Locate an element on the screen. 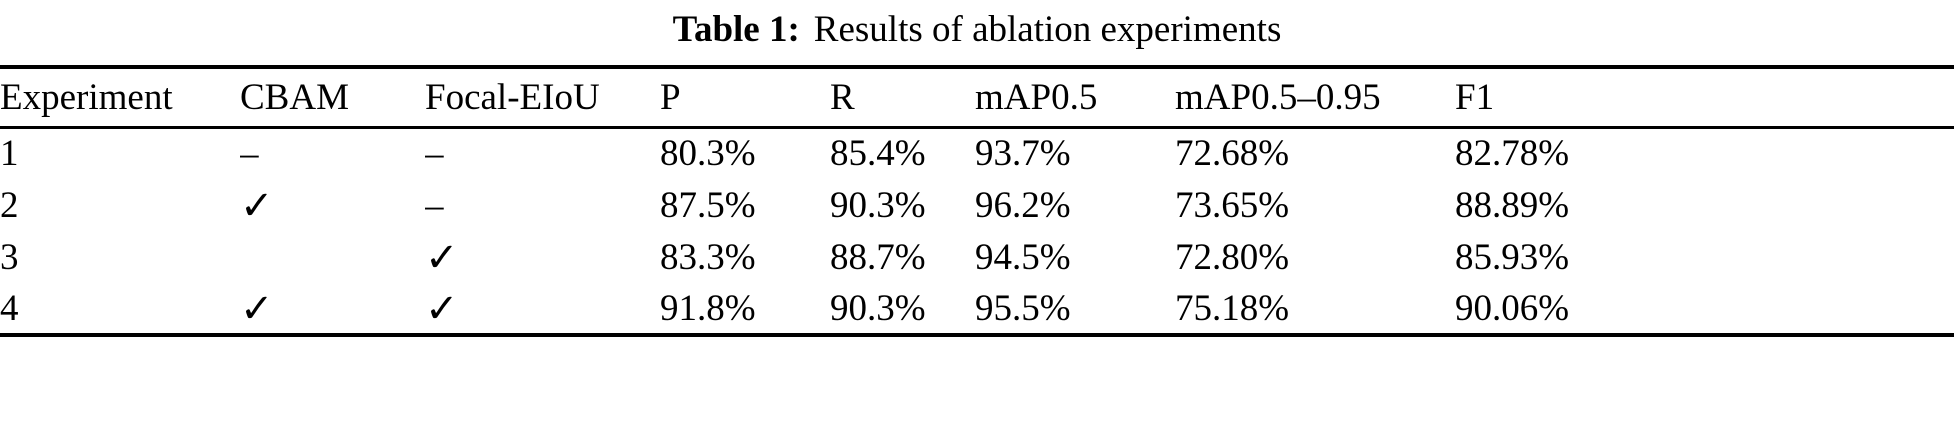 The height and width of the screenshot is (425, 1954). table-cell: 3 is located at coordinates (9, 257).